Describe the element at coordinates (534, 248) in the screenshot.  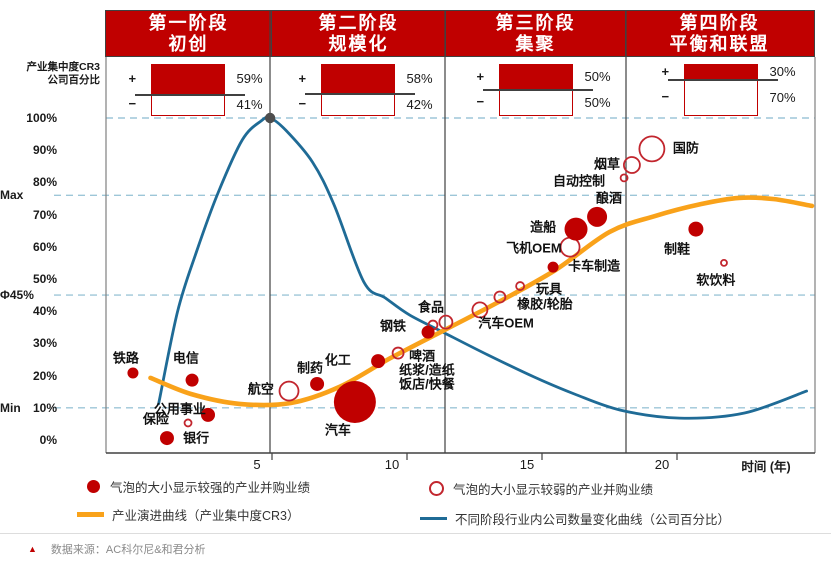
I see `bubble-label-飞机OEM: 飞机OEM` at that location.